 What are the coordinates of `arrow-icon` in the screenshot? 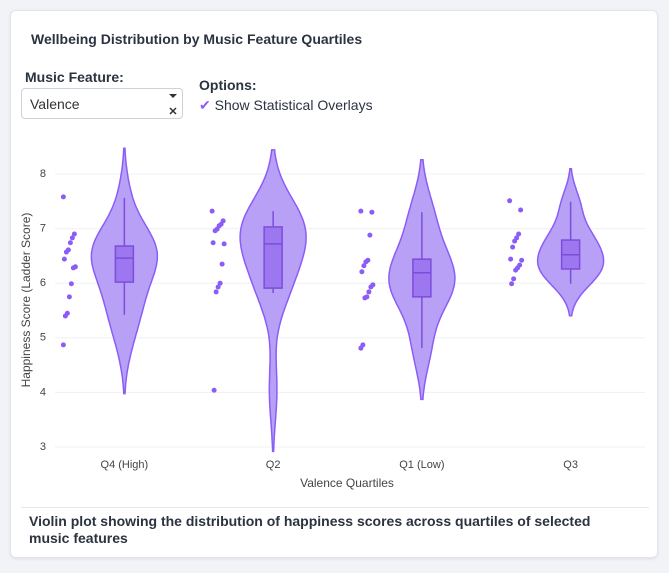 It's located at (173, 96).